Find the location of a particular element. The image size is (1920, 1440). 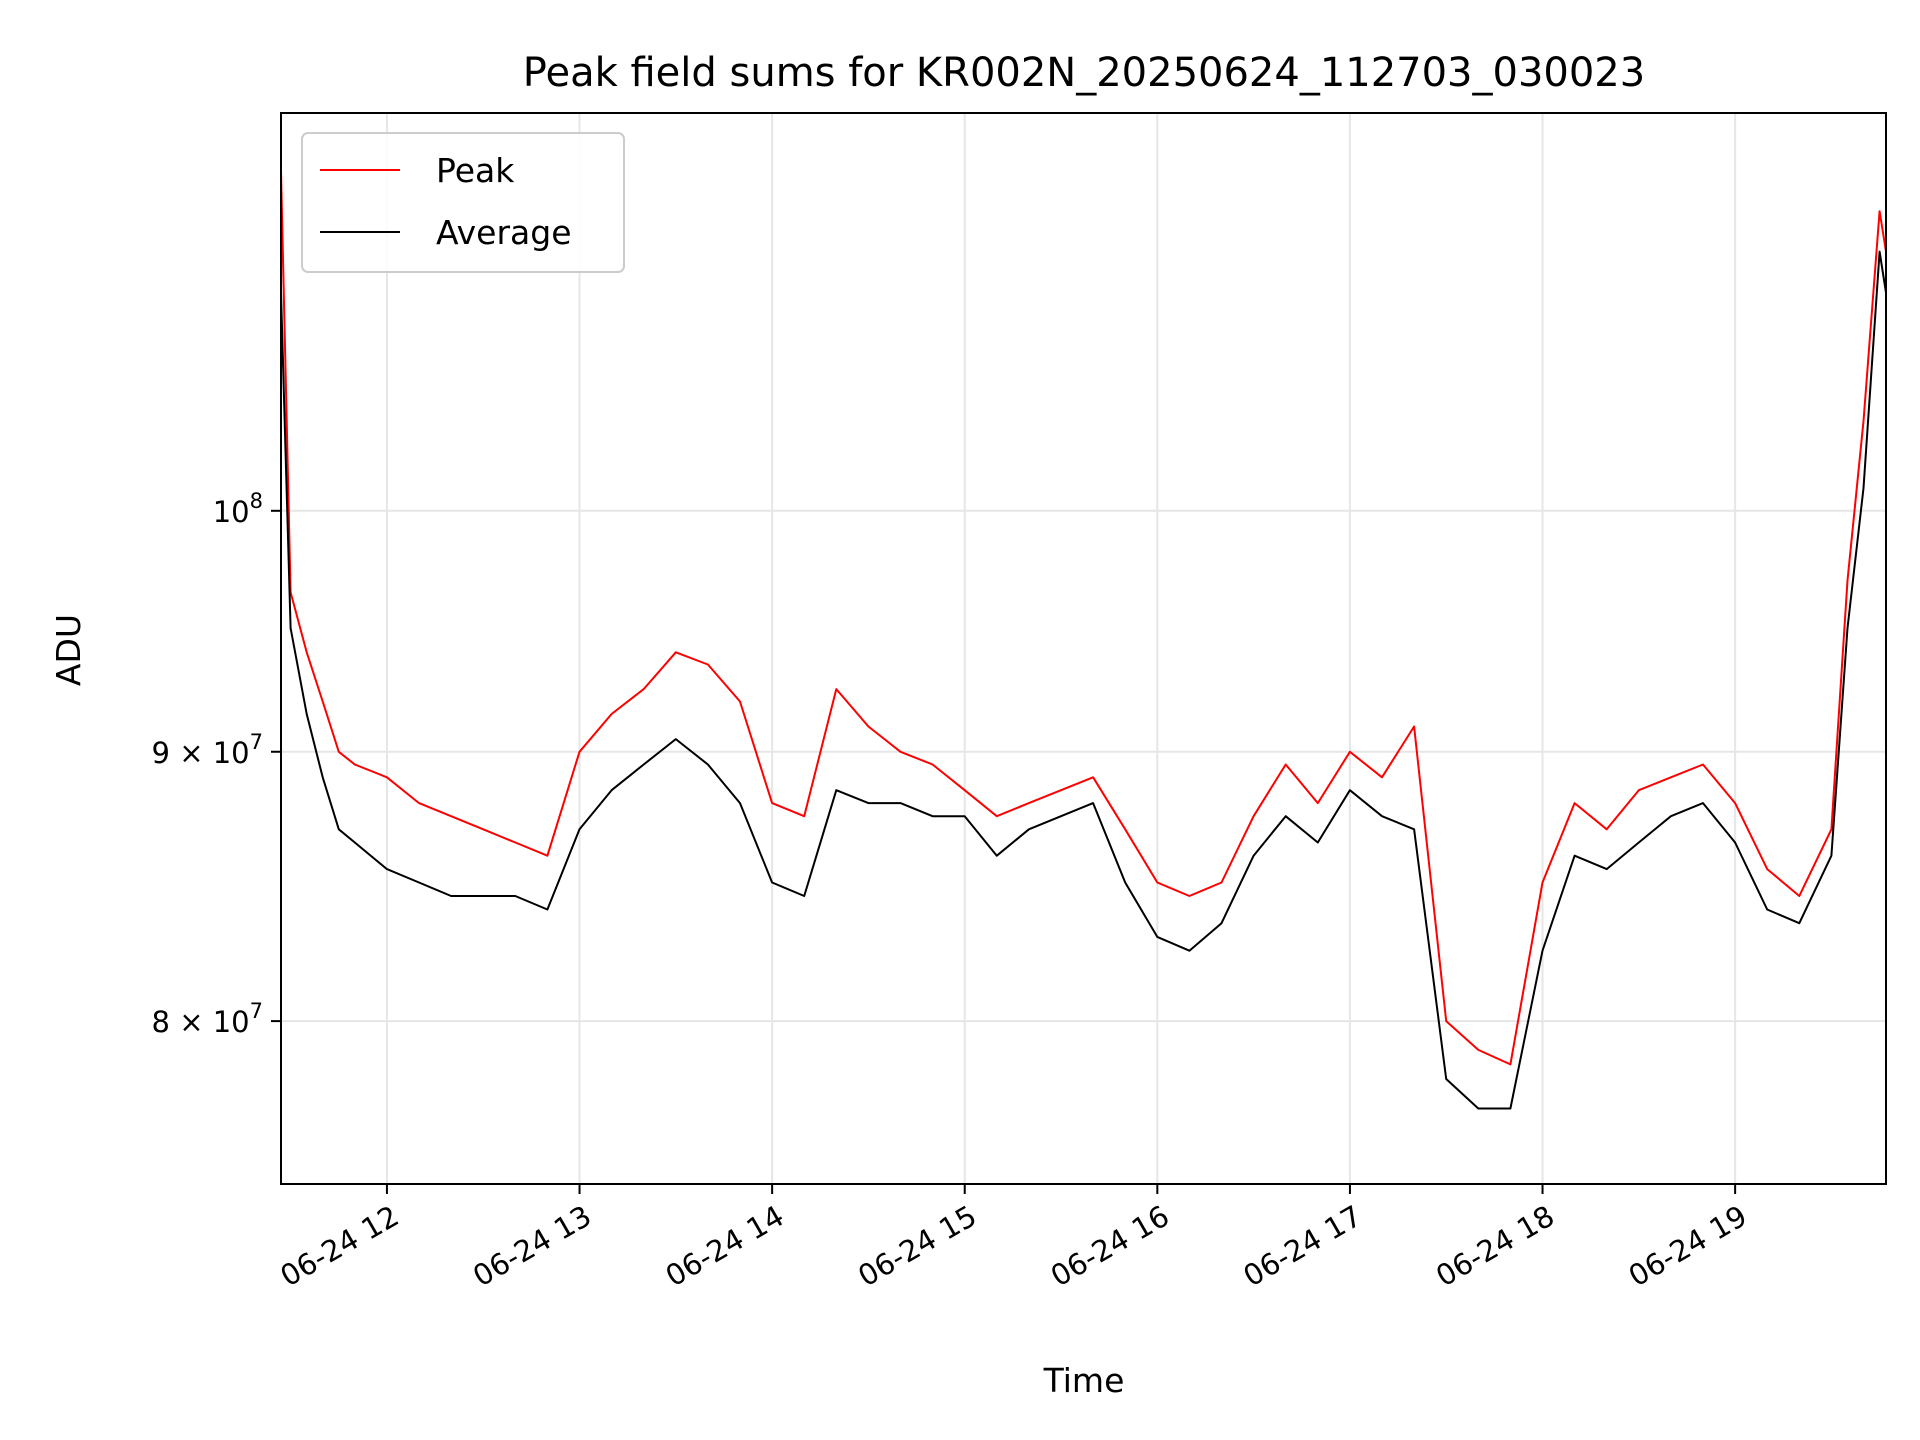

legend-label-average: Average is located at coordinates (504, 232).